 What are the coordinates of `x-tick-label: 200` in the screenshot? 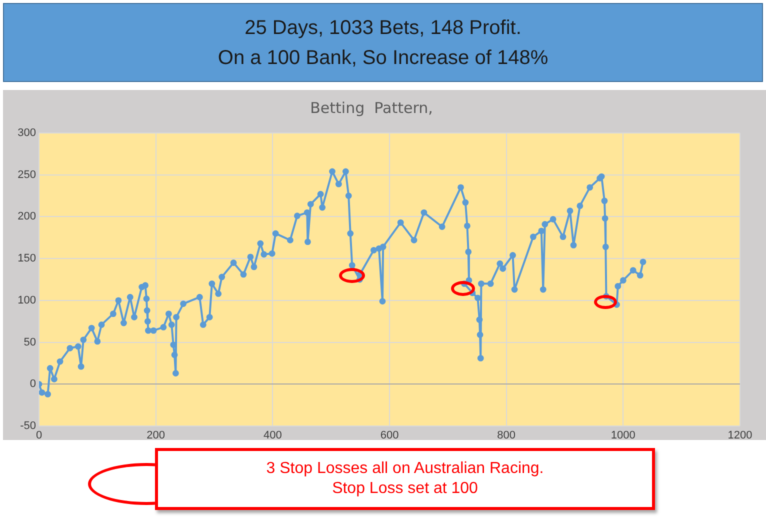 It's located at (156, 436).